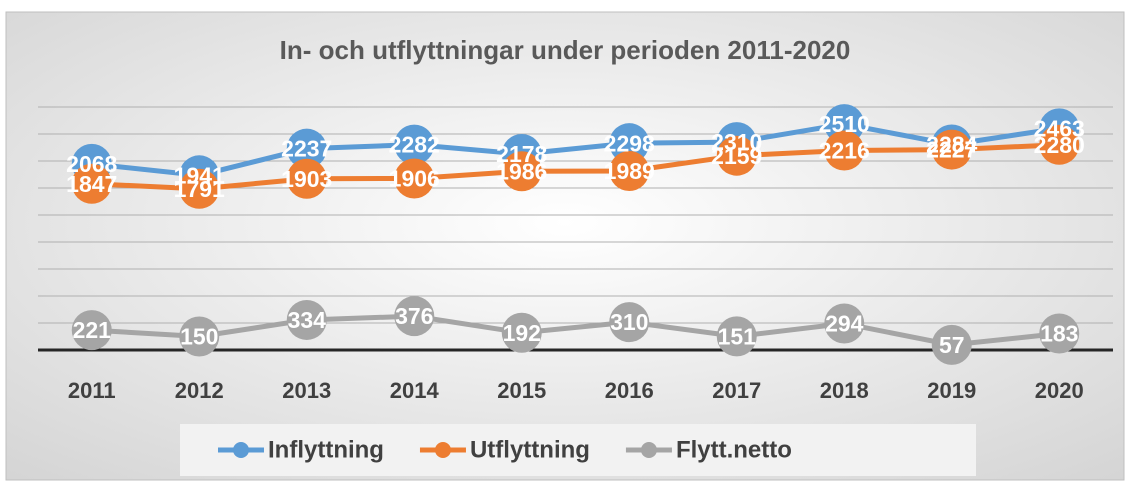 The height and width of the screenshot is (484, 1130). Describe the element at coordinates (92, 390) in the screenshot. I see `x-tick-label: 2011` at that location.